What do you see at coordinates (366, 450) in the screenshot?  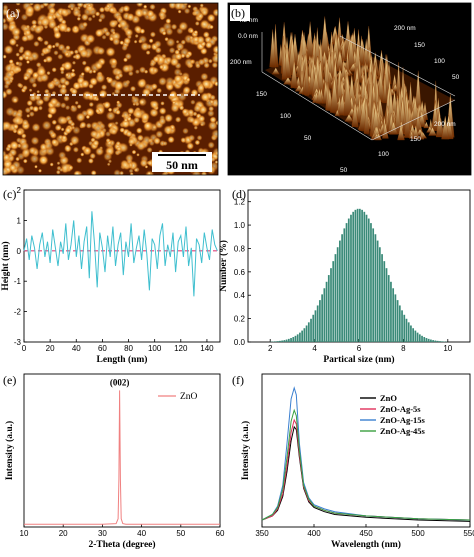 I see `plot-frame` at bounding box center [366, 450].